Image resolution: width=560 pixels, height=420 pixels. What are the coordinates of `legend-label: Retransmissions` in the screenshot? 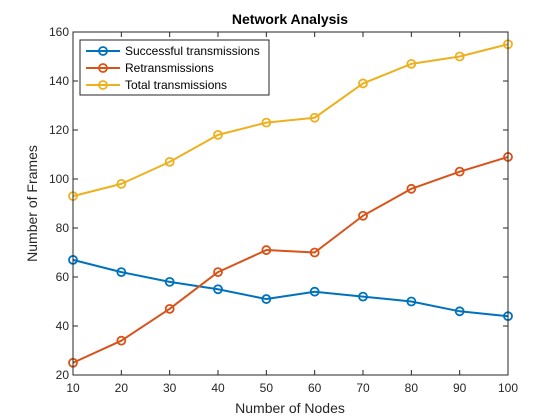 It's located at (169, 68).